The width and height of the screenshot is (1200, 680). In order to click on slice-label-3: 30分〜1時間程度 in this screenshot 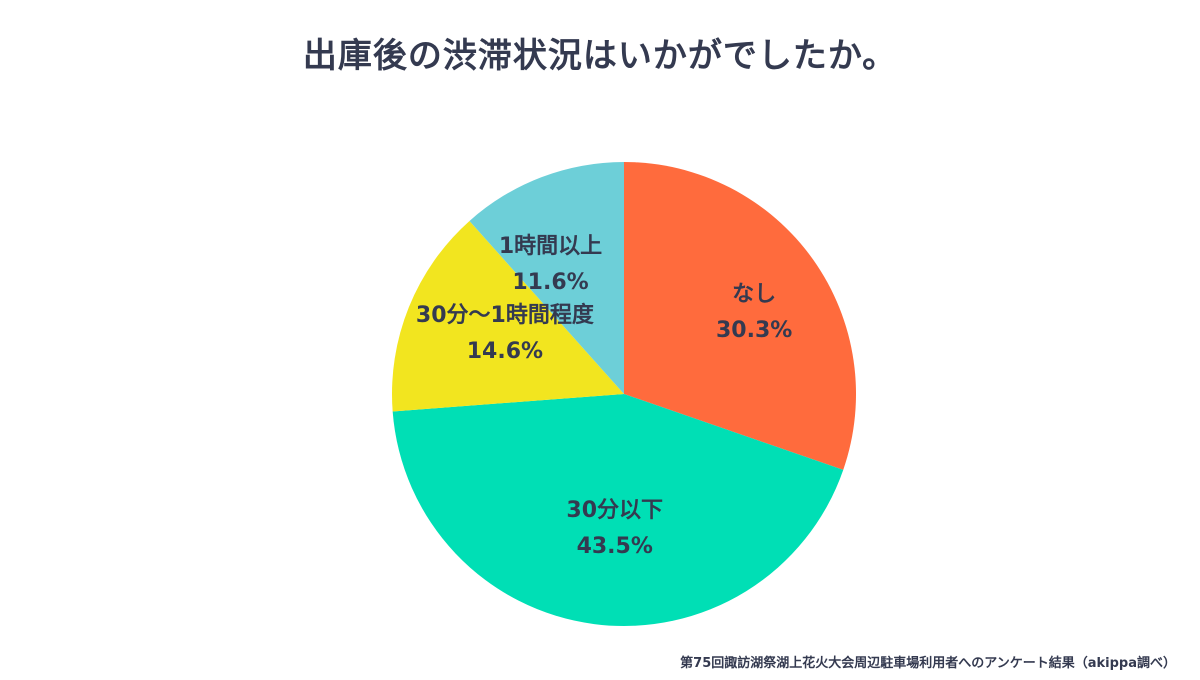, I will do `click(505, 315)`.